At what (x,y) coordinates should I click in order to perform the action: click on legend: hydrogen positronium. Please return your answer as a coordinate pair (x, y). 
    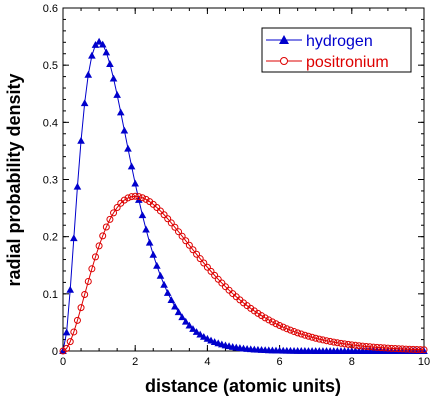
    Looking at the image, I should click on (336, 50).